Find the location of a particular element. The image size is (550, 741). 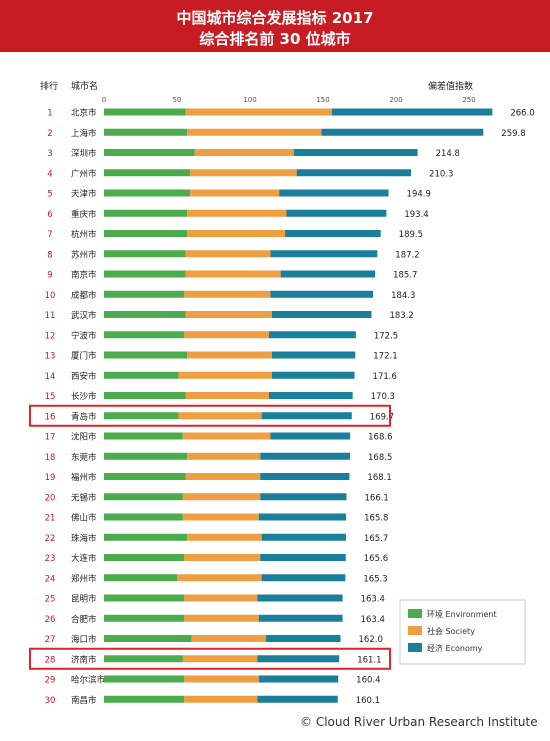

rank-label: 5 is located at coordinates (49, 195).